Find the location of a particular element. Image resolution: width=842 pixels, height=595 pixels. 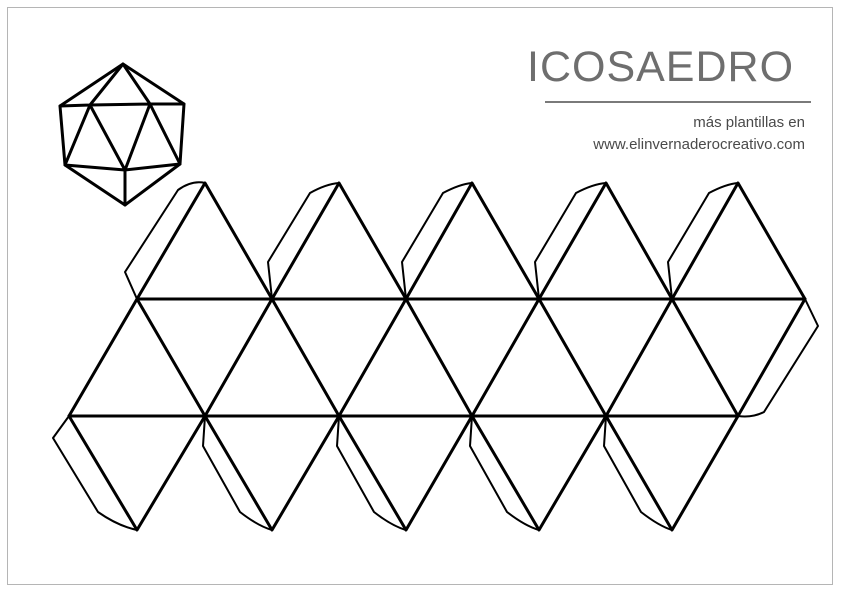

icosahedron-preview-icon is located at coordinates (122, 134).